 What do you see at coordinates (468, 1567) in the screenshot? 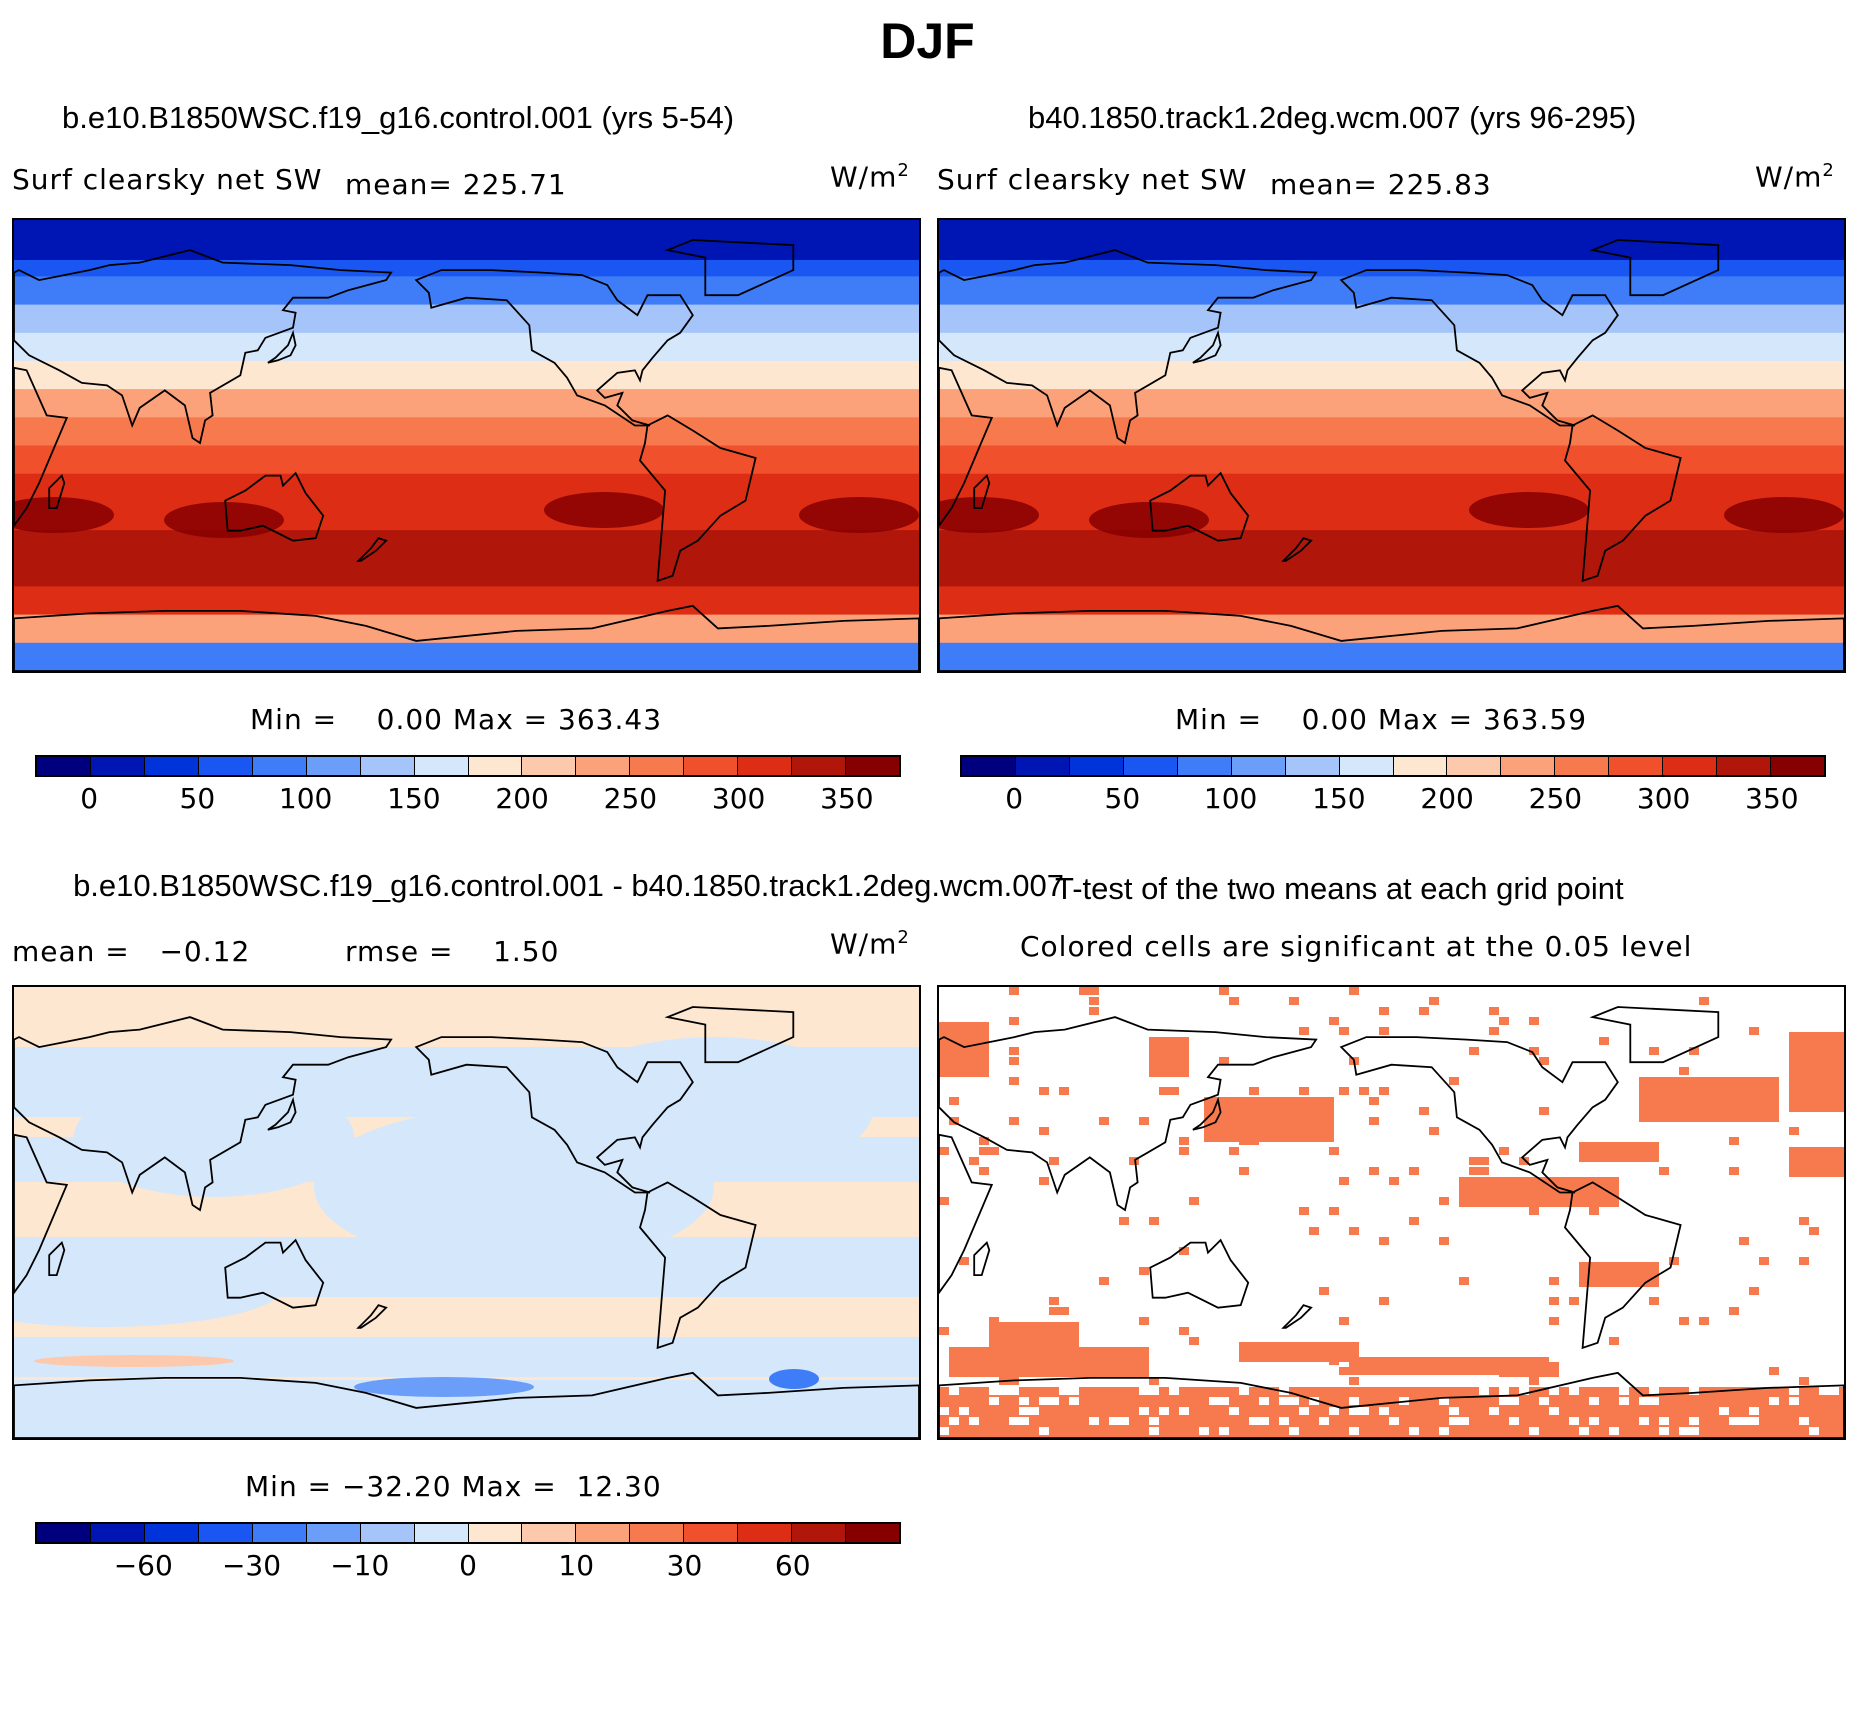
I see `diff-colorbar-ticks: −60 −30 −10 0 10 30 60` at bounding box center [468, 1567].